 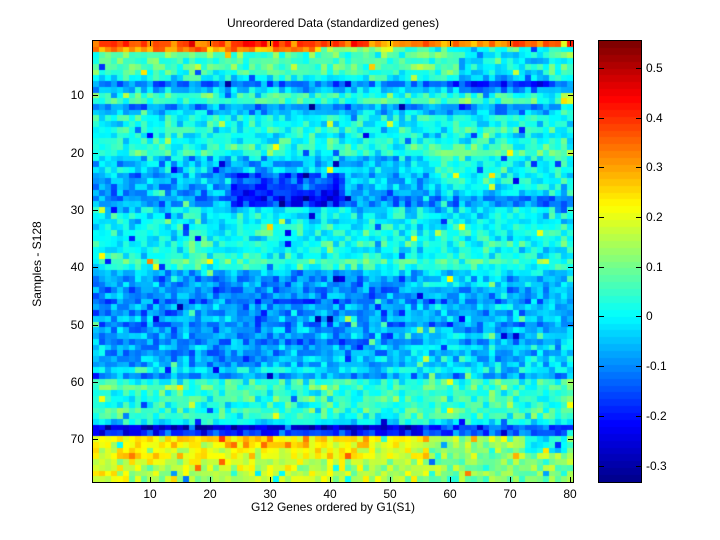 I want to click on colorbar-tick-label: 0, so click(x=649, y=316).